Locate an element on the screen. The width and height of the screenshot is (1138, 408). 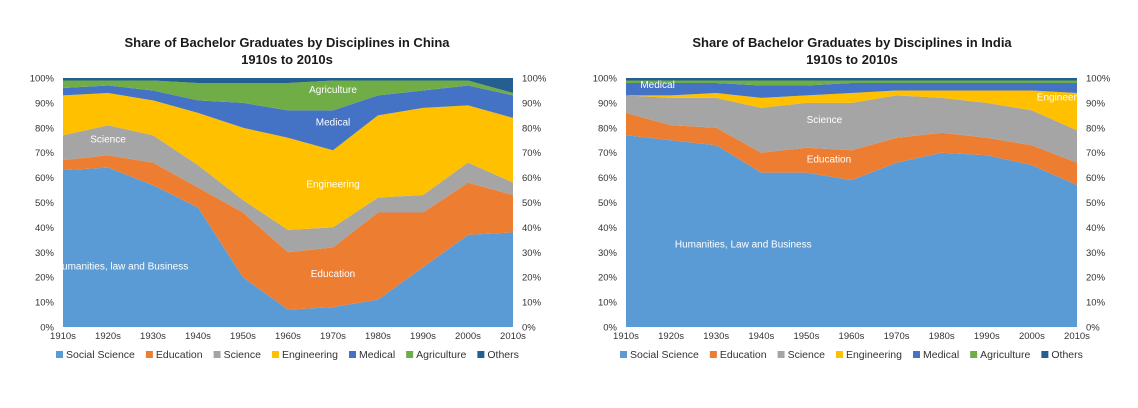
china-x-tick: 1980s is located at coordinates (378, 336).